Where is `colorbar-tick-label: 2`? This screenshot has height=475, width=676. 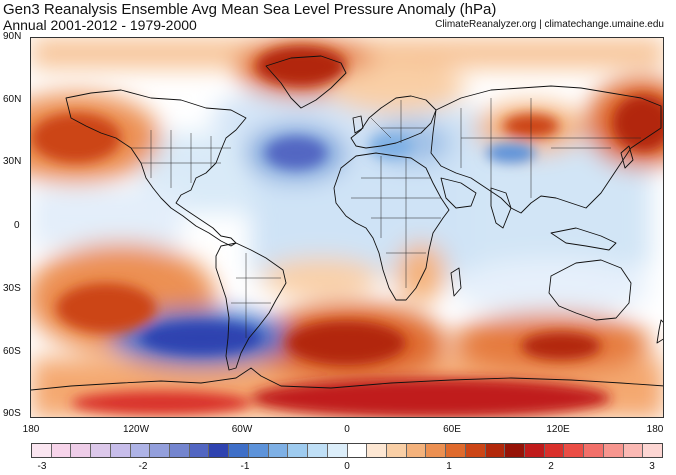
colorbar-tick-label: 2 is located at coordinates (551, 466).